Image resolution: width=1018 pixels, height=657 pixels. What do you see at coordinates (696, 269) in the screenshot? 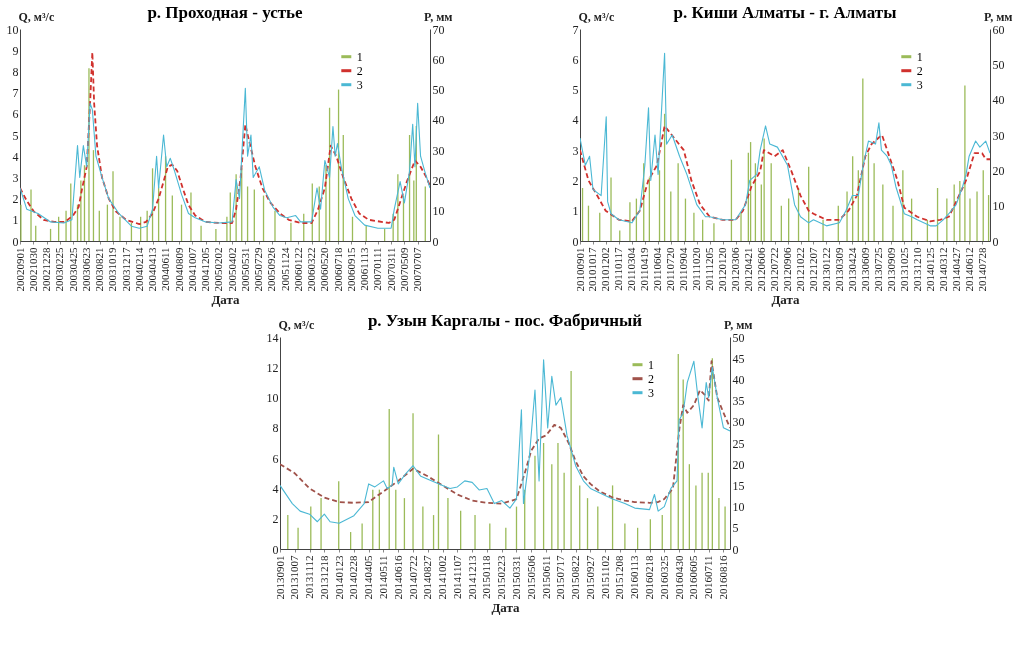
I see `x-tick-label: 20111020` at bounding box center [696, 269].